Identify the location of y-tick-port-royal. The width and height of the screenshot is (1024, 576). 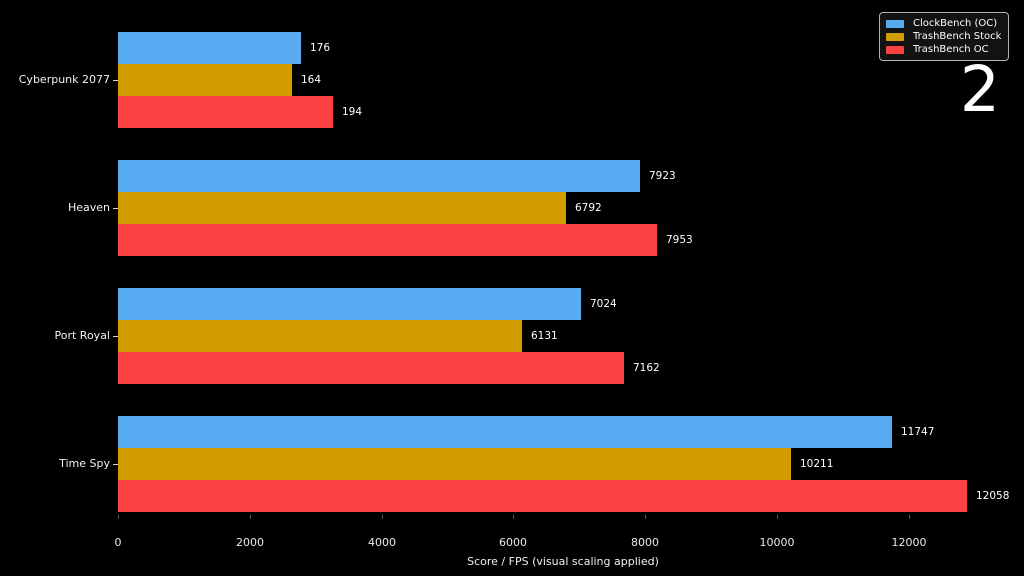
(115, 336).